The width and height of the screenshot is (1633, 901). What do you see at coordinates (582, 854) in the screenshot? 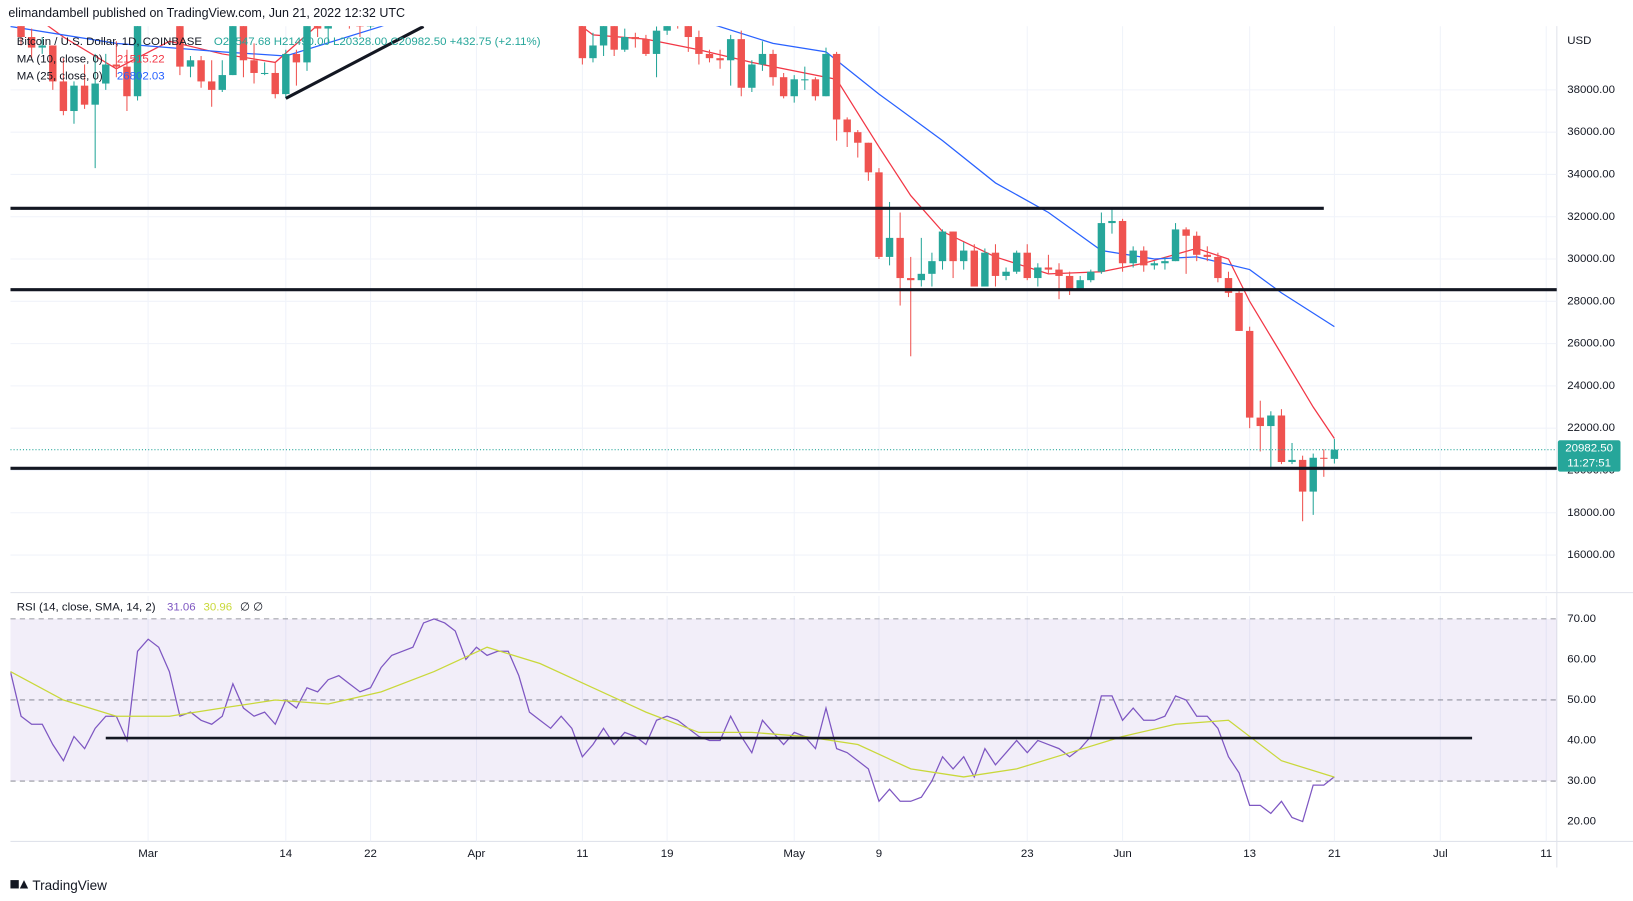
I see `x-tick-label: 11` at bounding box center [582, 854].